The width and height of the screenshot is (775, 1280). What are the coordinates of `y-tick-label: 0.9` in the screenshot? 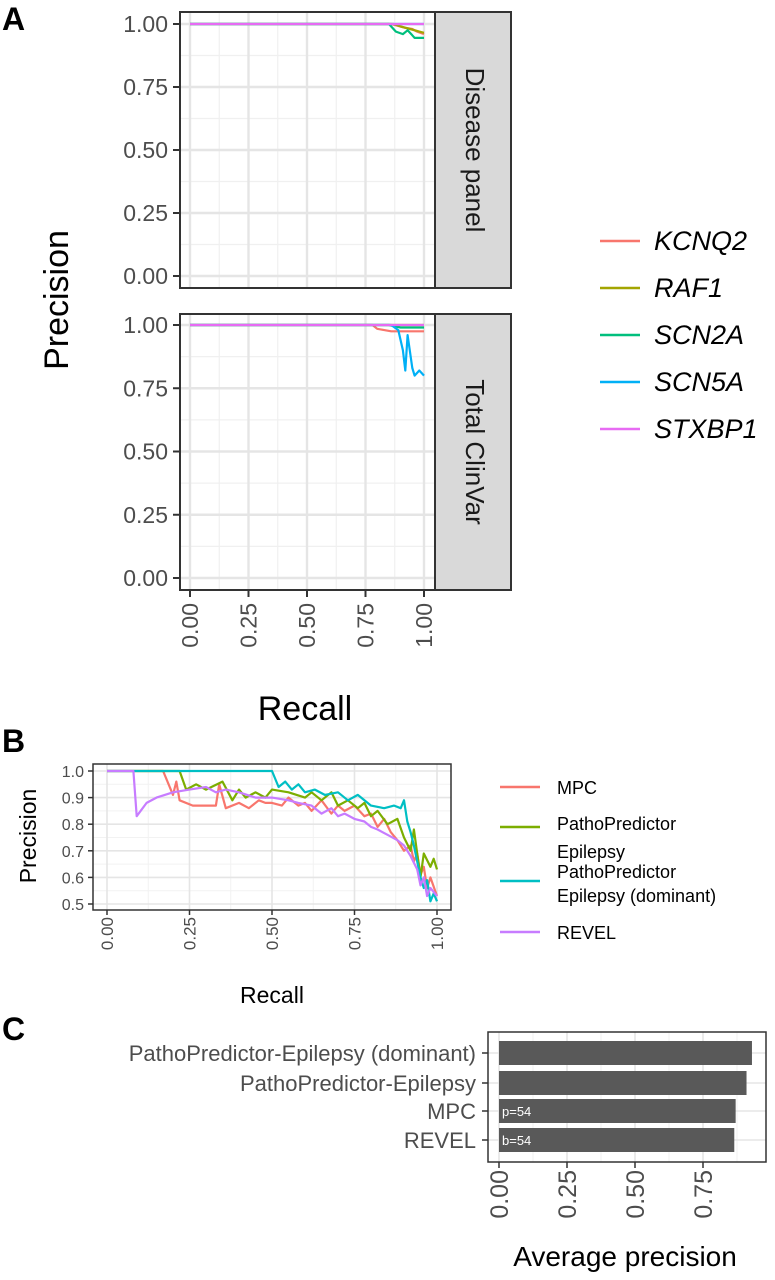 It's located at (73, 799).